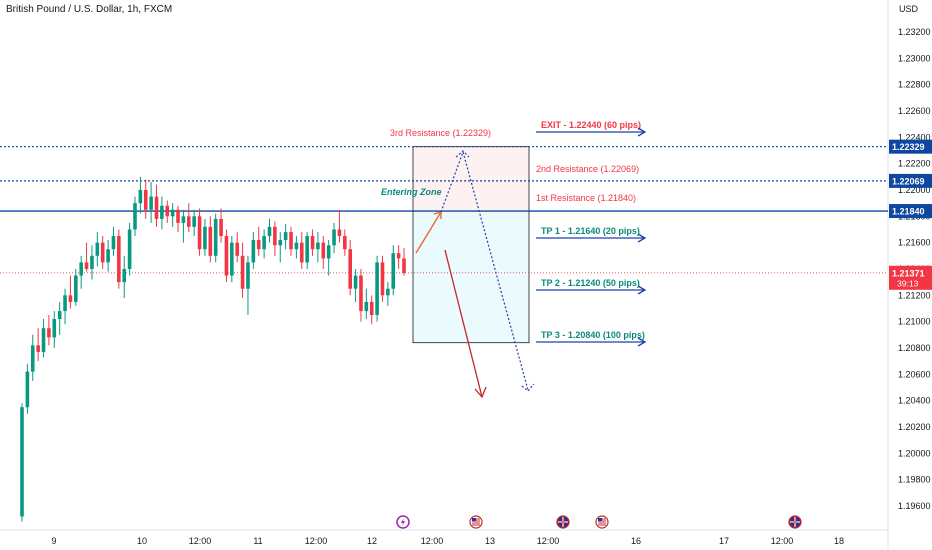  I want to click on tp3-label: TP 3 - 1.20840 (100 pips), so click(593, 335).